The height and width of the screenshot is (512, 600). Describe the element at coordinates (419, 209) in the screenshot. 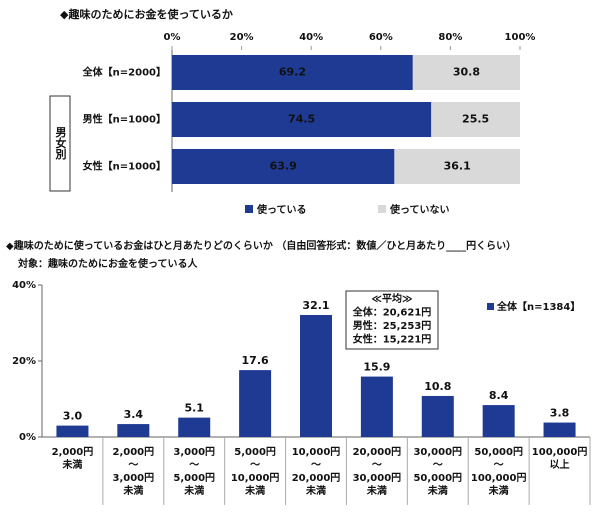

I see `legend-label: 使っていない` at that location.